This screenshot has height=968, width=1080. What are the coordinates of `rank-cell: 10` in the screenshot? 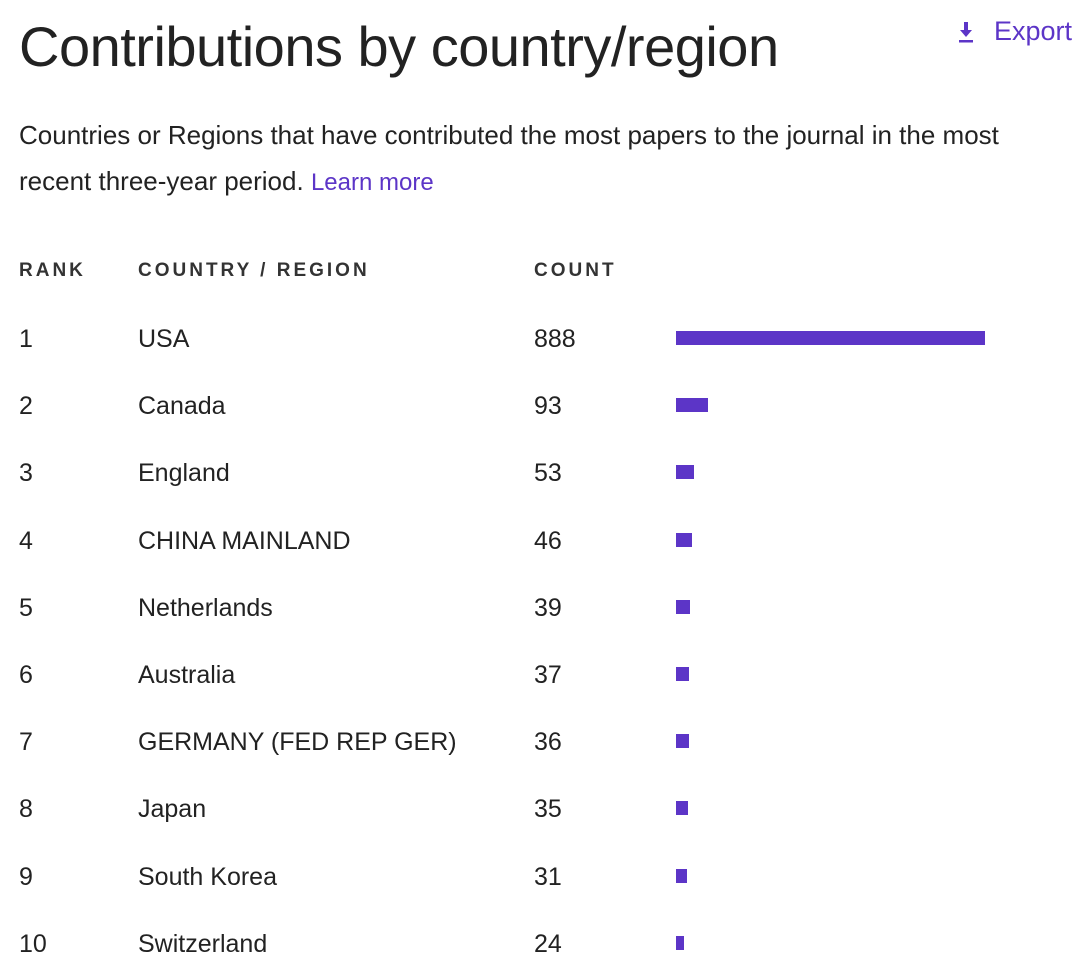 It's located at (33, 943).